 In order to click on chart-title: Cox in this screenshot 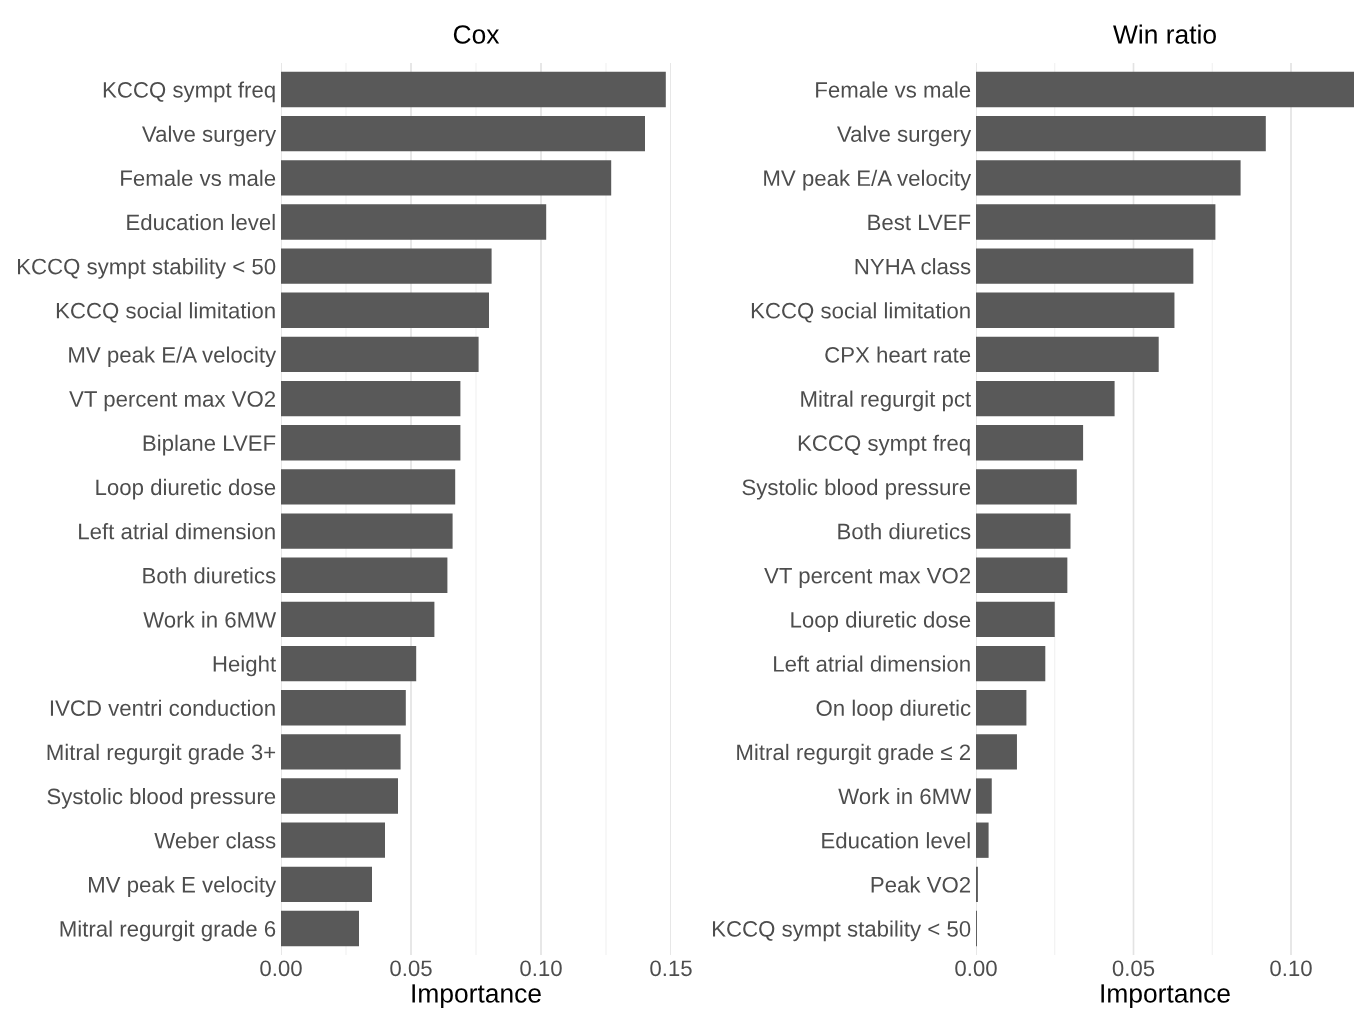, I will do `click(476, 34)`.